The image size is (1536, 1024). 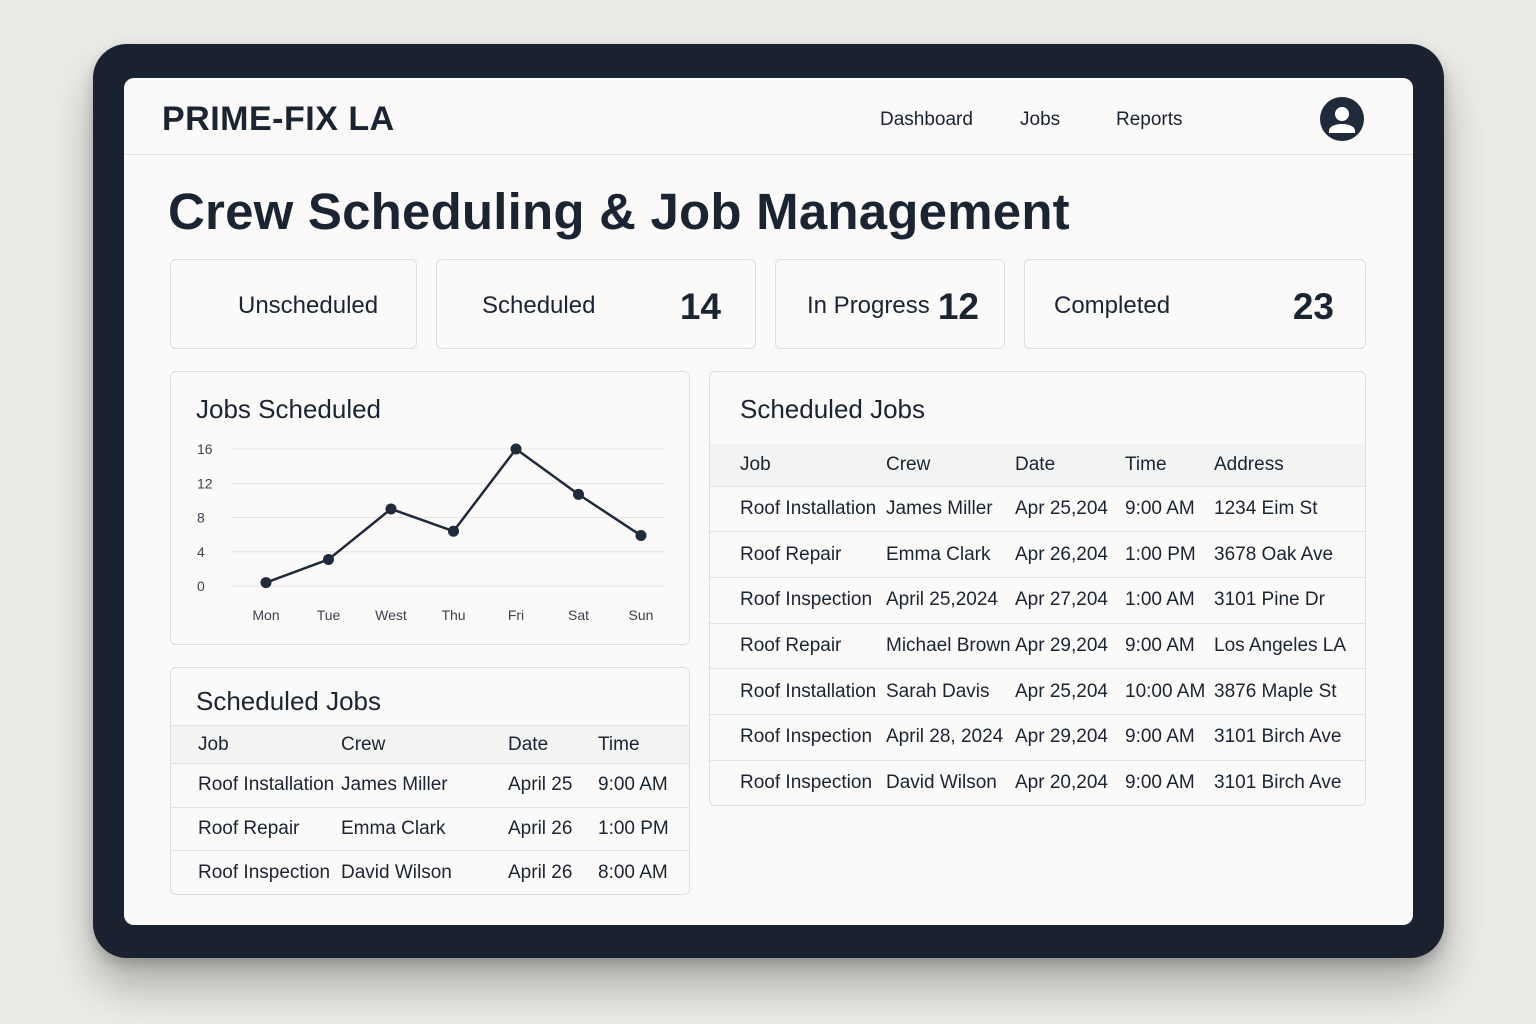 I want to click on stat-card-unscheduled: Unscheduled, so click(x=293, y=304).